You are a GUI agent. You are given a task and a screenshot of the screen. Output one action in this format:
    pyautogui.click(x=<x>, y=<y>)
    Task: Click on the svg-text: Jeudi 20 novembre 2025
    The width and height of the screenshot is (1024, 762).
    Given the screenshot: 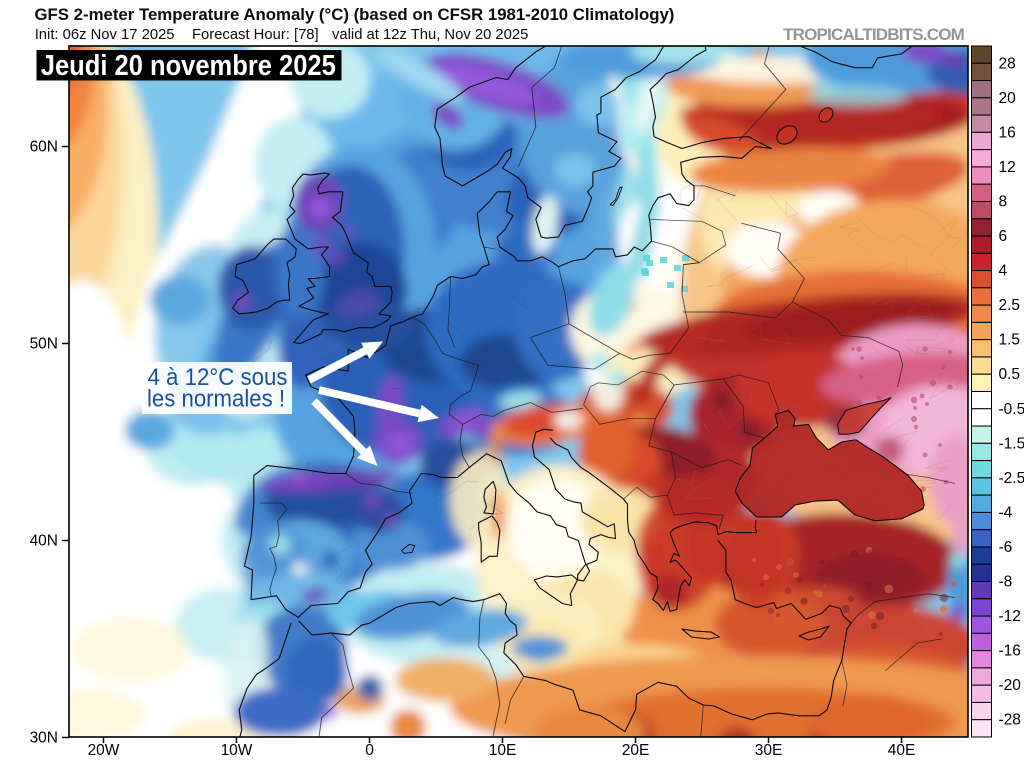 What is the action you would take?
    pyautogui.click(x=188, y=66)
    